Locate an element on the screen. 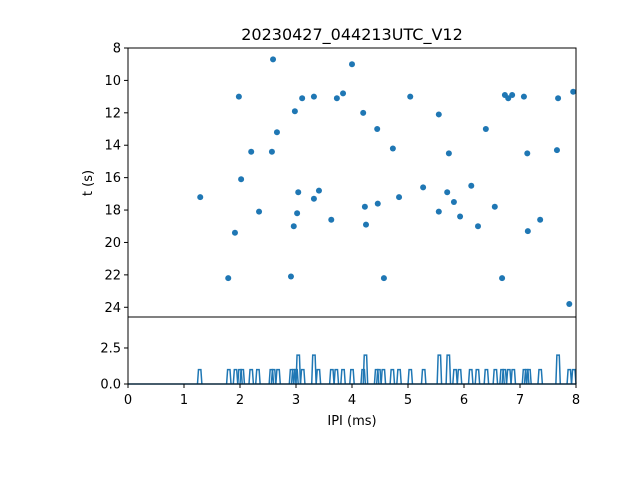  x-tick-label: 1 is located at coordinates (184, 400).